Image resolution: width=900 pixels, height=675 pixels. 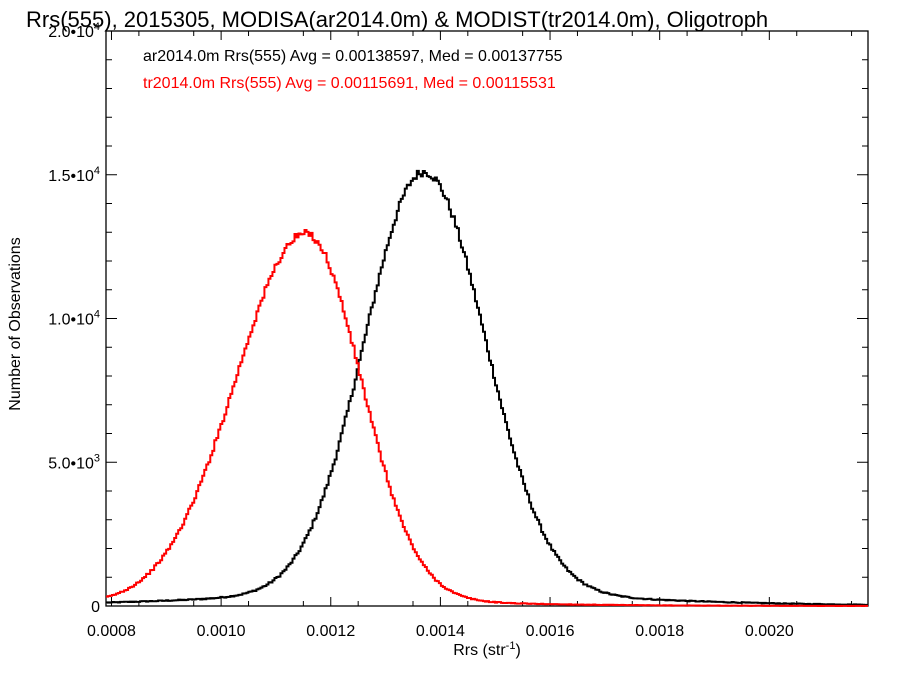 What do you see at coordinates (74, 462) in the screenshot?
I see `y-tick-label: 5.0•103` at bounding box center [74, 462].